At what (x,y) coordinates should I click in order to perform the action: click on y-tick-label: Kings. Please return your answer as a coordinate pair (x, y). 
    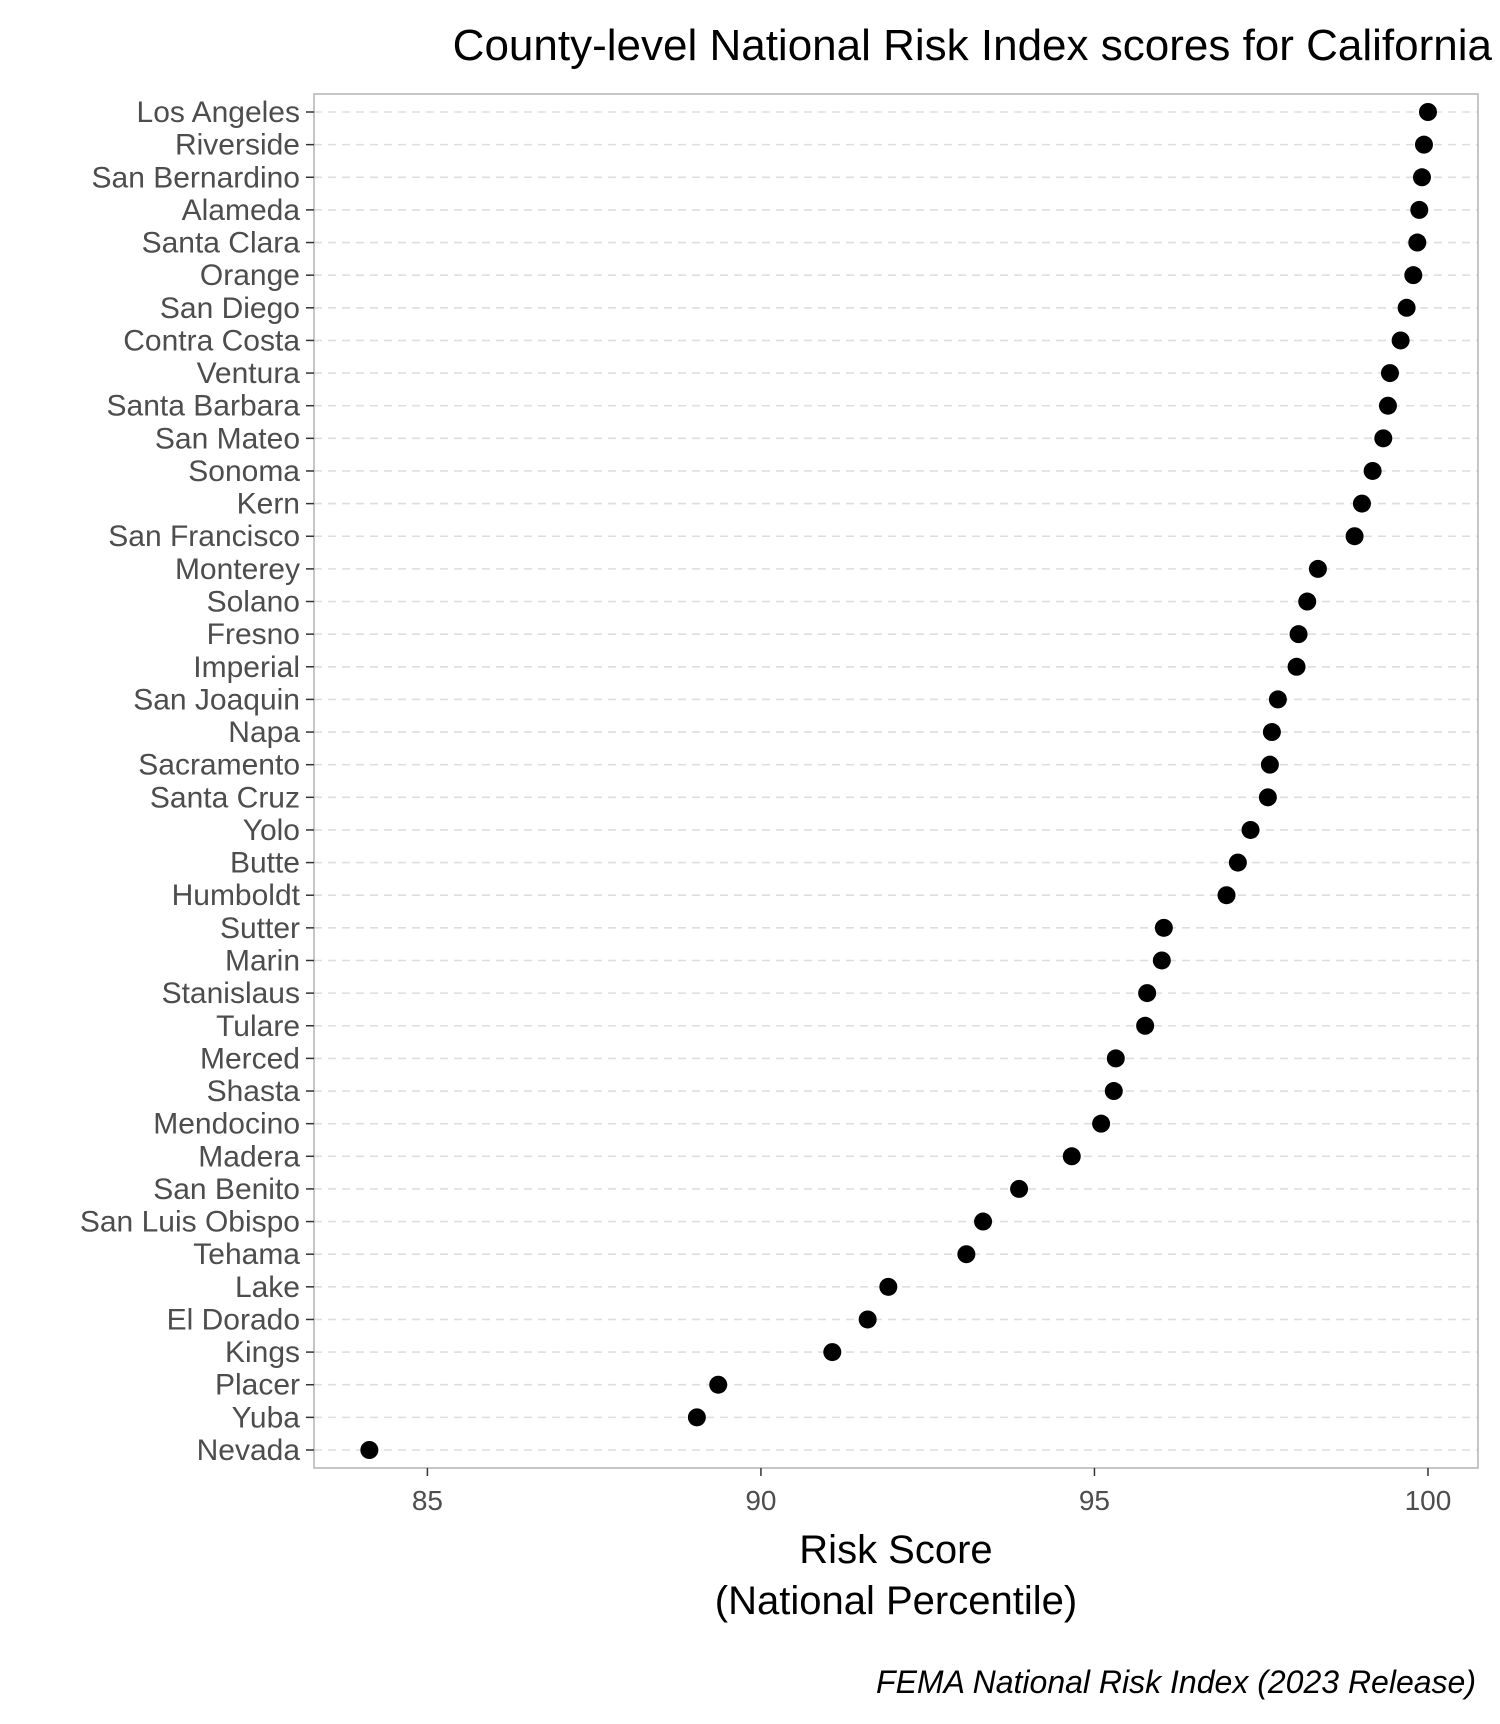
    Looking at the image, I should click on (262, 1352).